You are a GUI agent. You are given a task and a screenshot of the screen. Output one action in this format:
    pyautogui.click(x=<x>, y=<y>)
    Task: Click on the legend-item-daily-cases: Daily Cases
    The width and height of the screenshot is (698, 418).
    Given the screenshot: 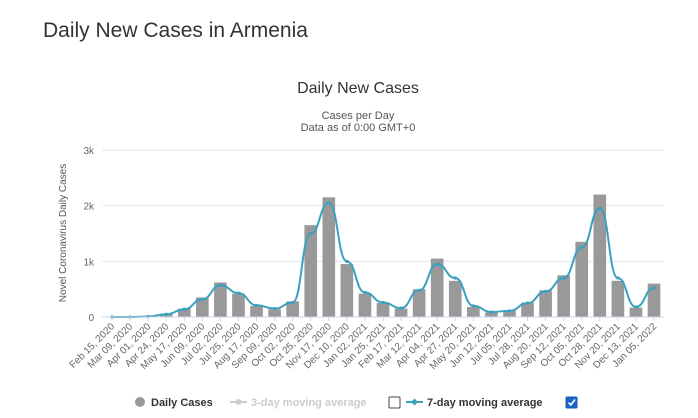 What is the action you would take?
    pyautogui.click(x=174, y=403)
    